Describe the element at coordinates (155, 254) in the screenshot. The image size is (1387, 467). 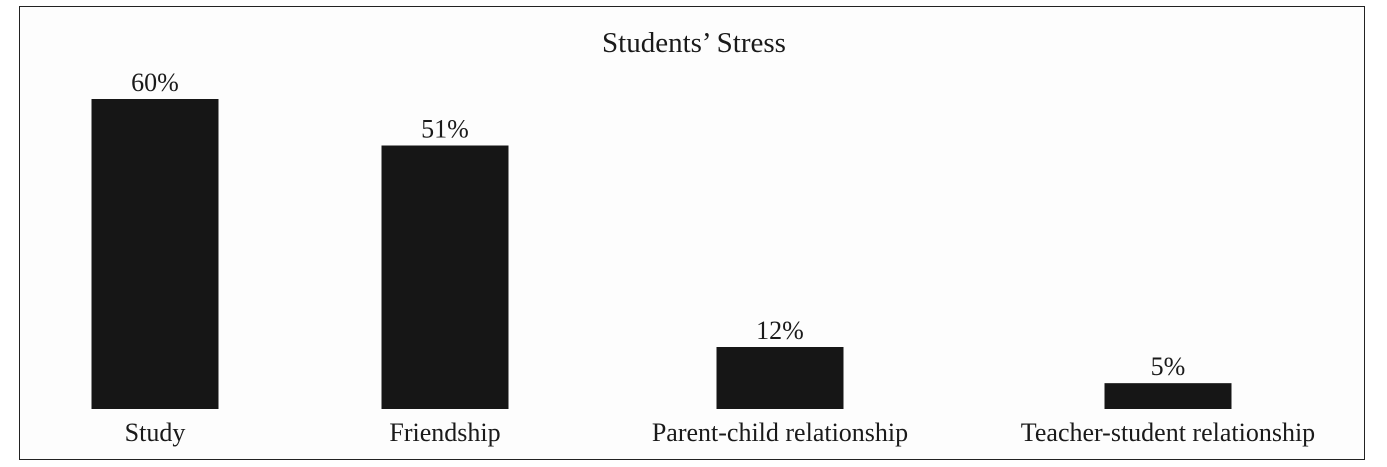
I see `bar-study` at that location.